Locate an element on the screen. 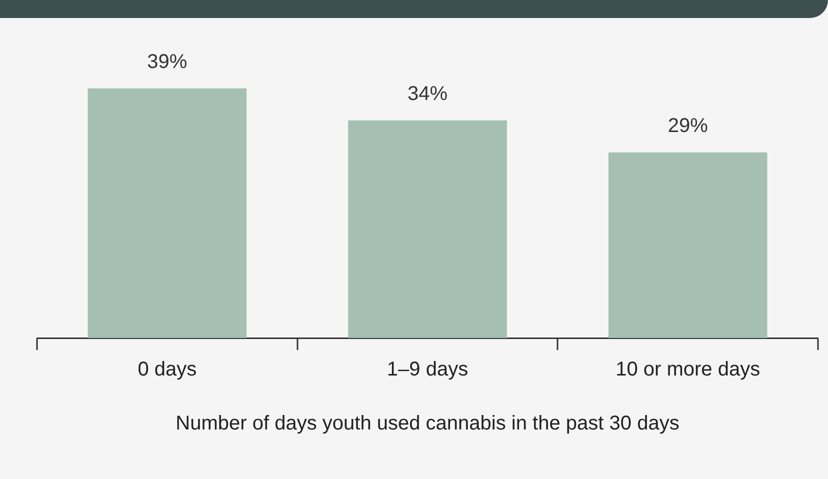  x-tick-label: 10 or more days is located at coordinates (688, 369).